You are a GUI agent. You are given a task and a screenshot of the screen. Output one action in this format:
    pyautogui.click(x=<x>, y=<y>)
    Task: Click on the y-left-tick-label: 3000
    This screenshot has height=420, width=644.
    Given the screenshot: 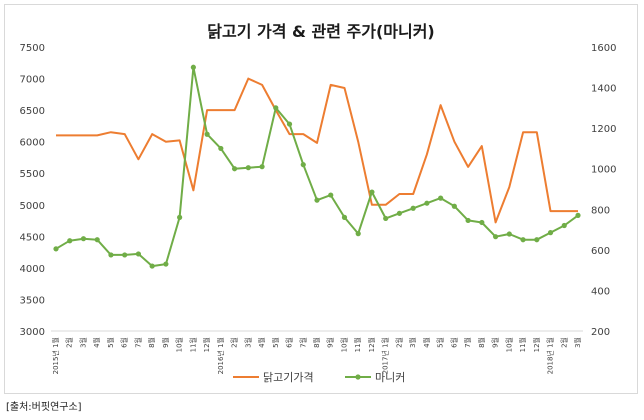 What is the action you would take?
    pyautogui.click(x=32, y=332)
    